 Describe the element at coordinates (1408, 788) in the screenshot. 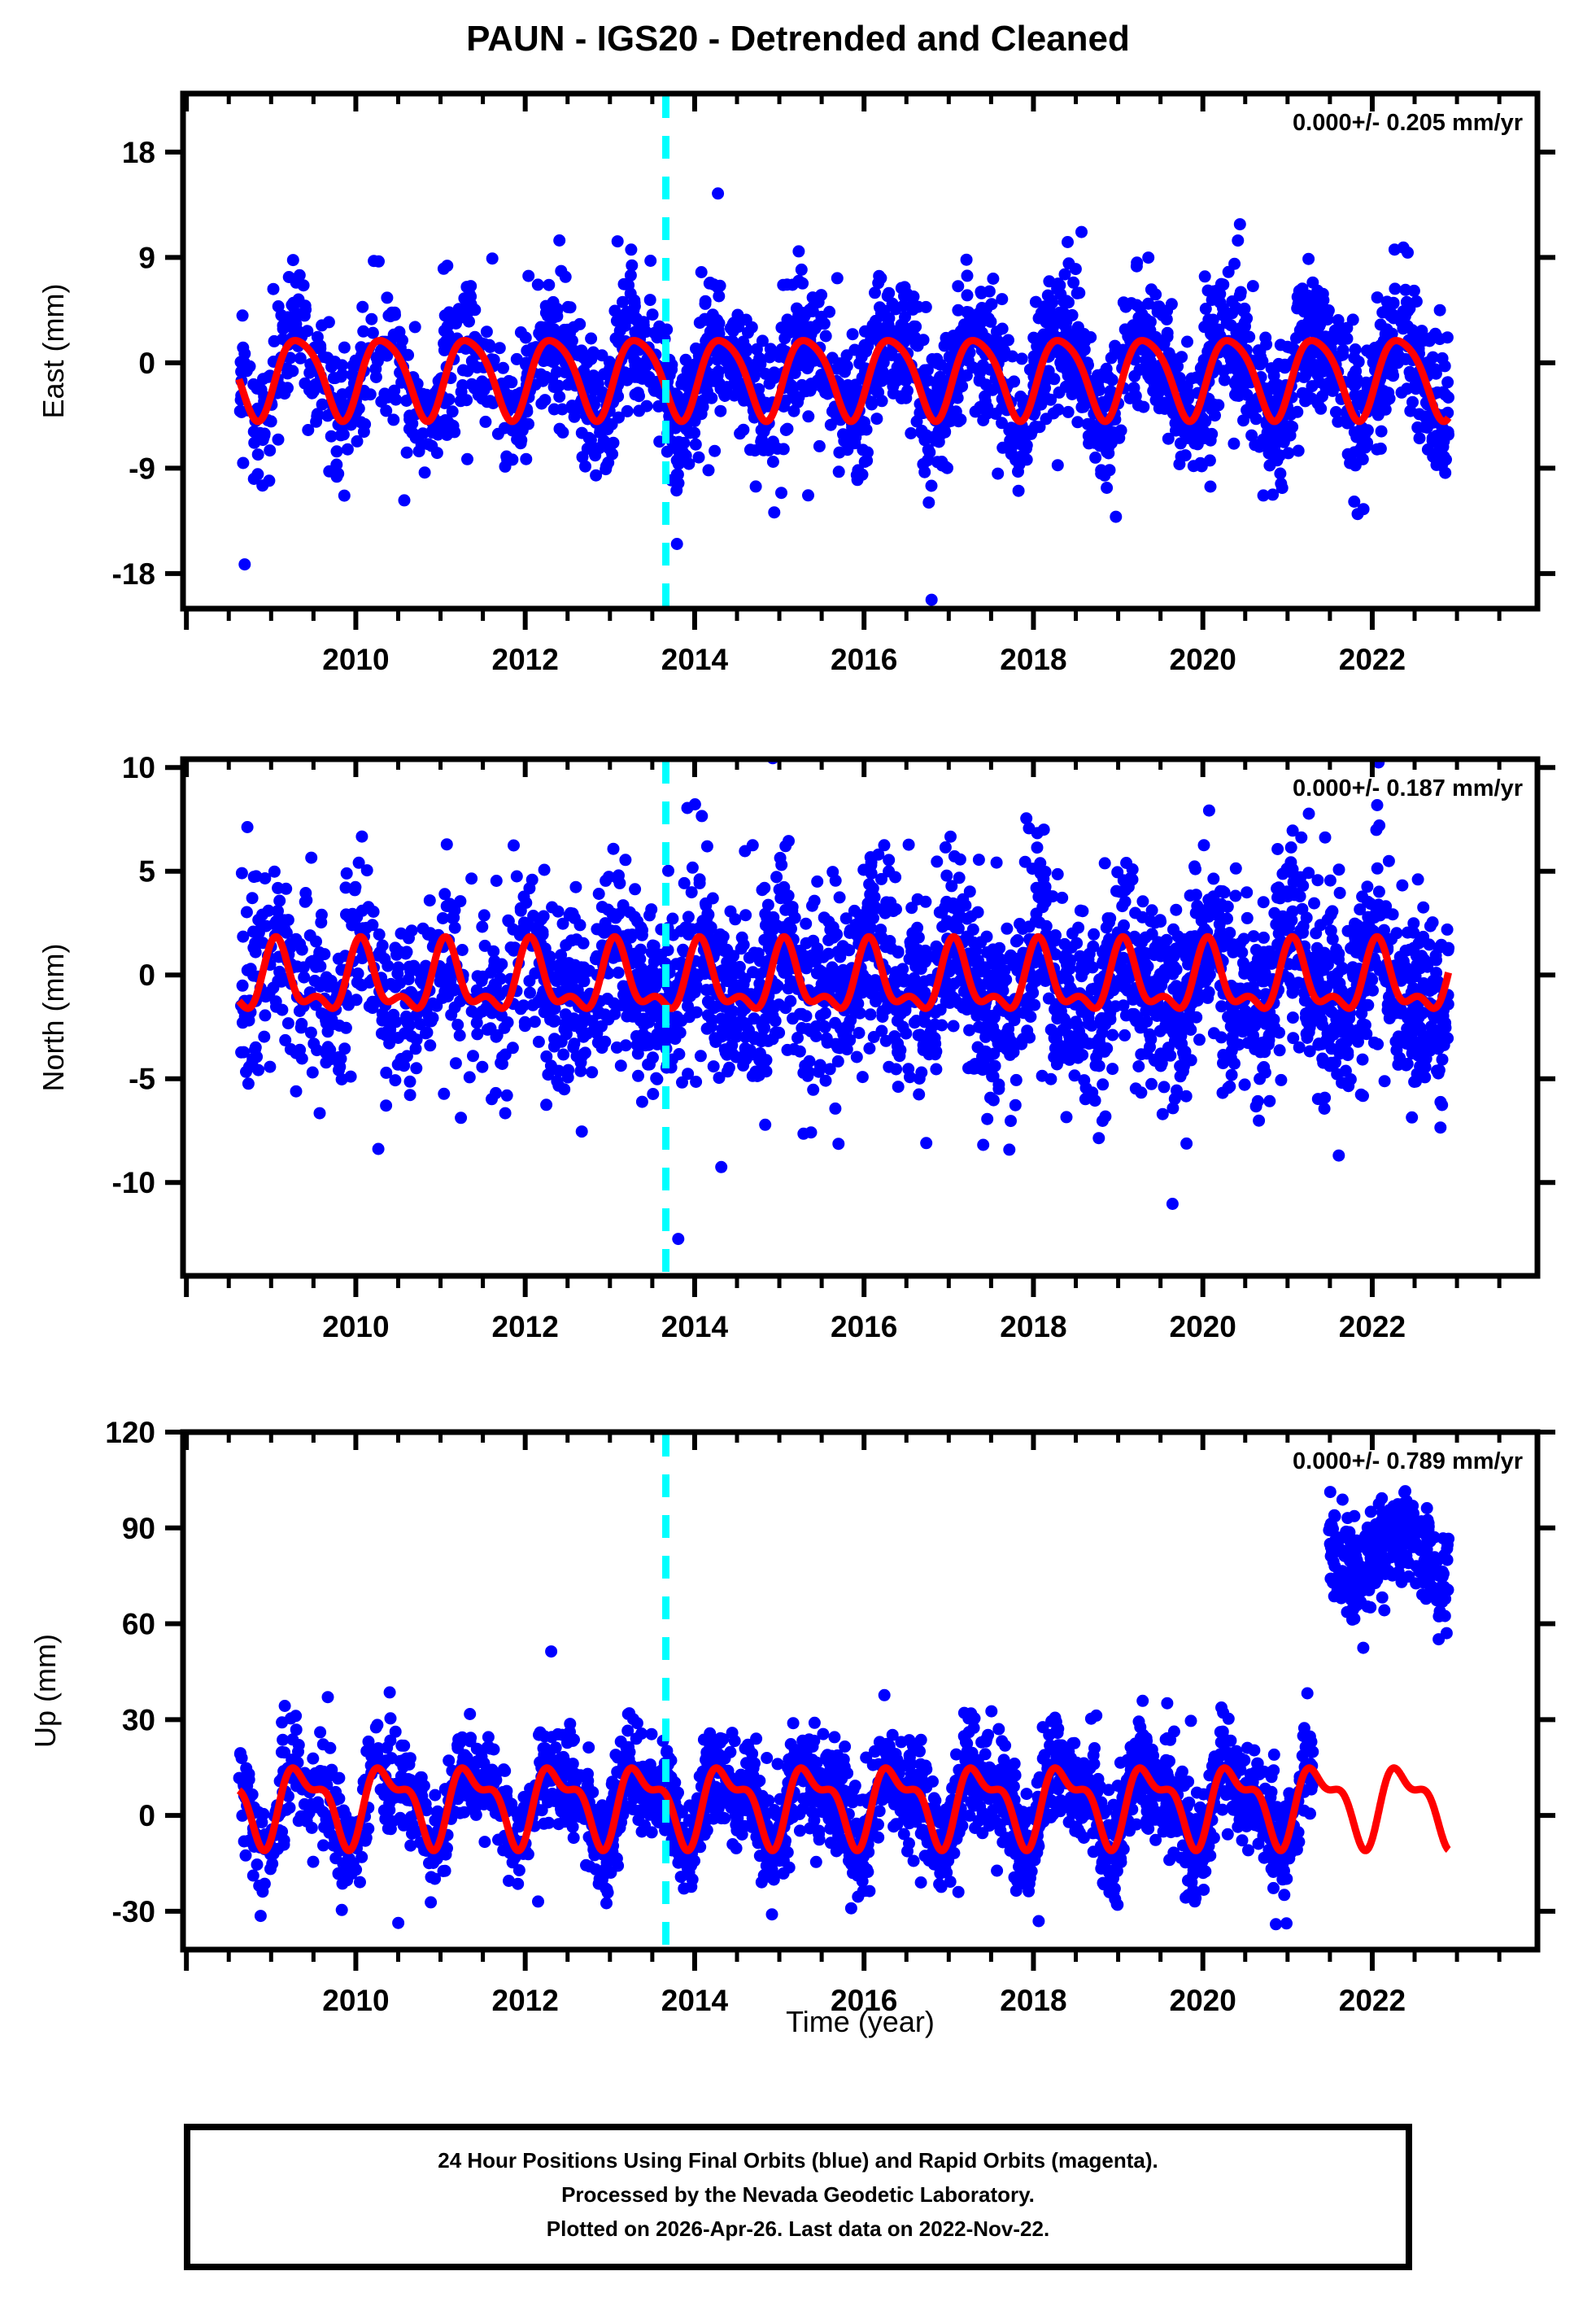

I see `rate-annotation-north: 0.000+/- 0.187 mm/yr` at that location.